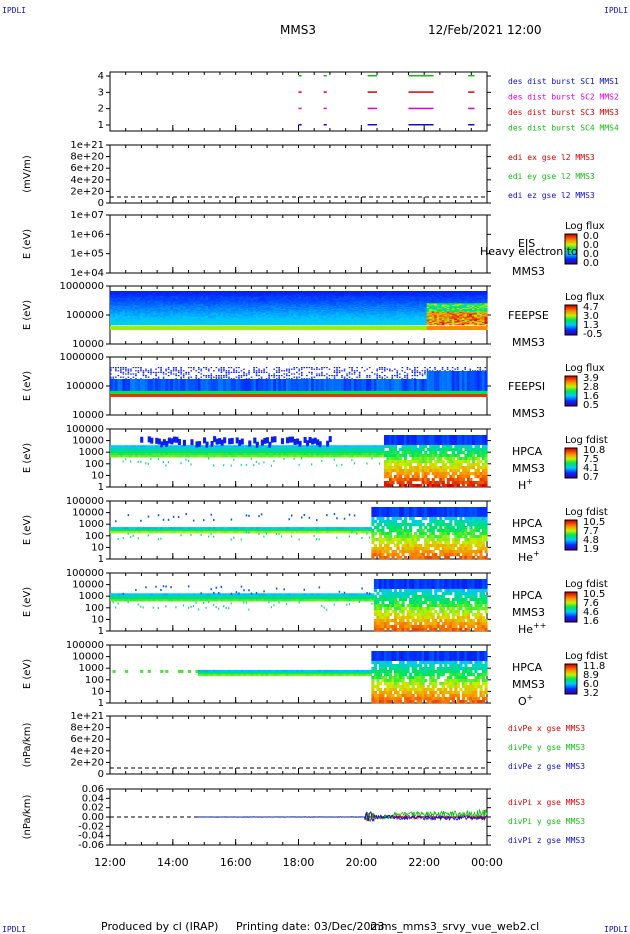 Image resolution: width=630 pixels, height=934 pixels. Describe the element at coordinates (571, 307) in the screenshot. I see `colorbar-strip` at that location.